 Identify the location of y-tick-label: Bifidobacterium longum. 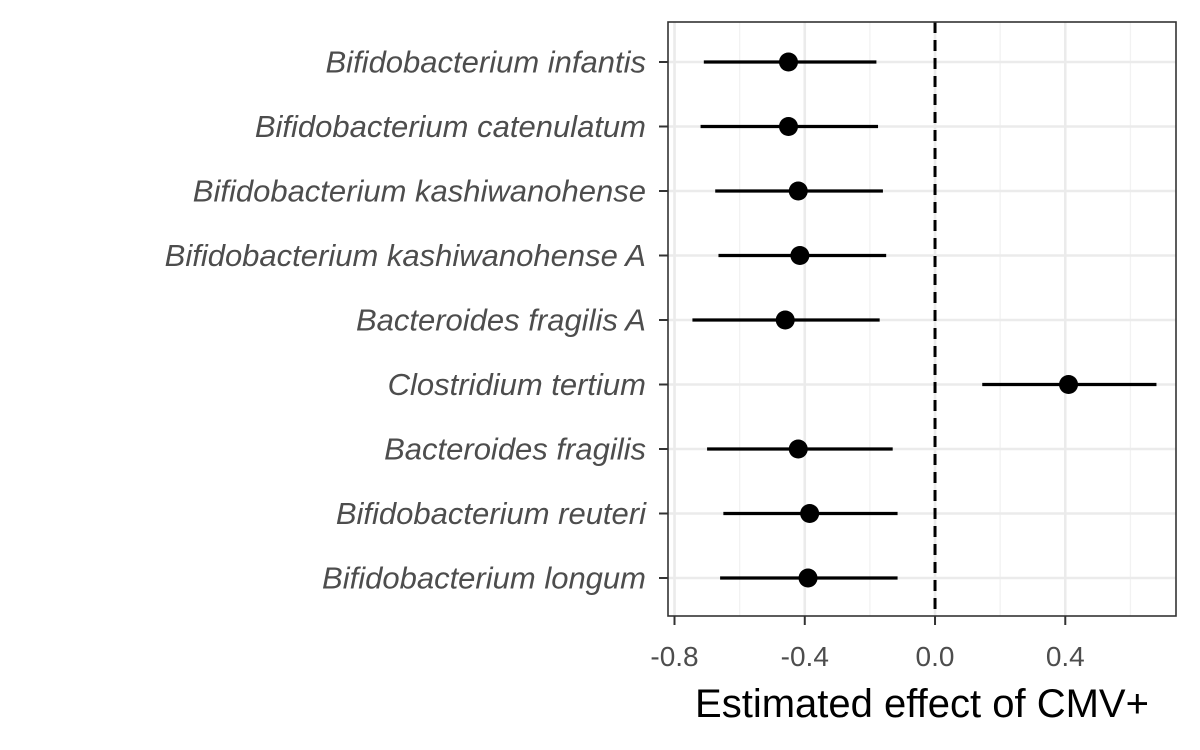
(484, 578).